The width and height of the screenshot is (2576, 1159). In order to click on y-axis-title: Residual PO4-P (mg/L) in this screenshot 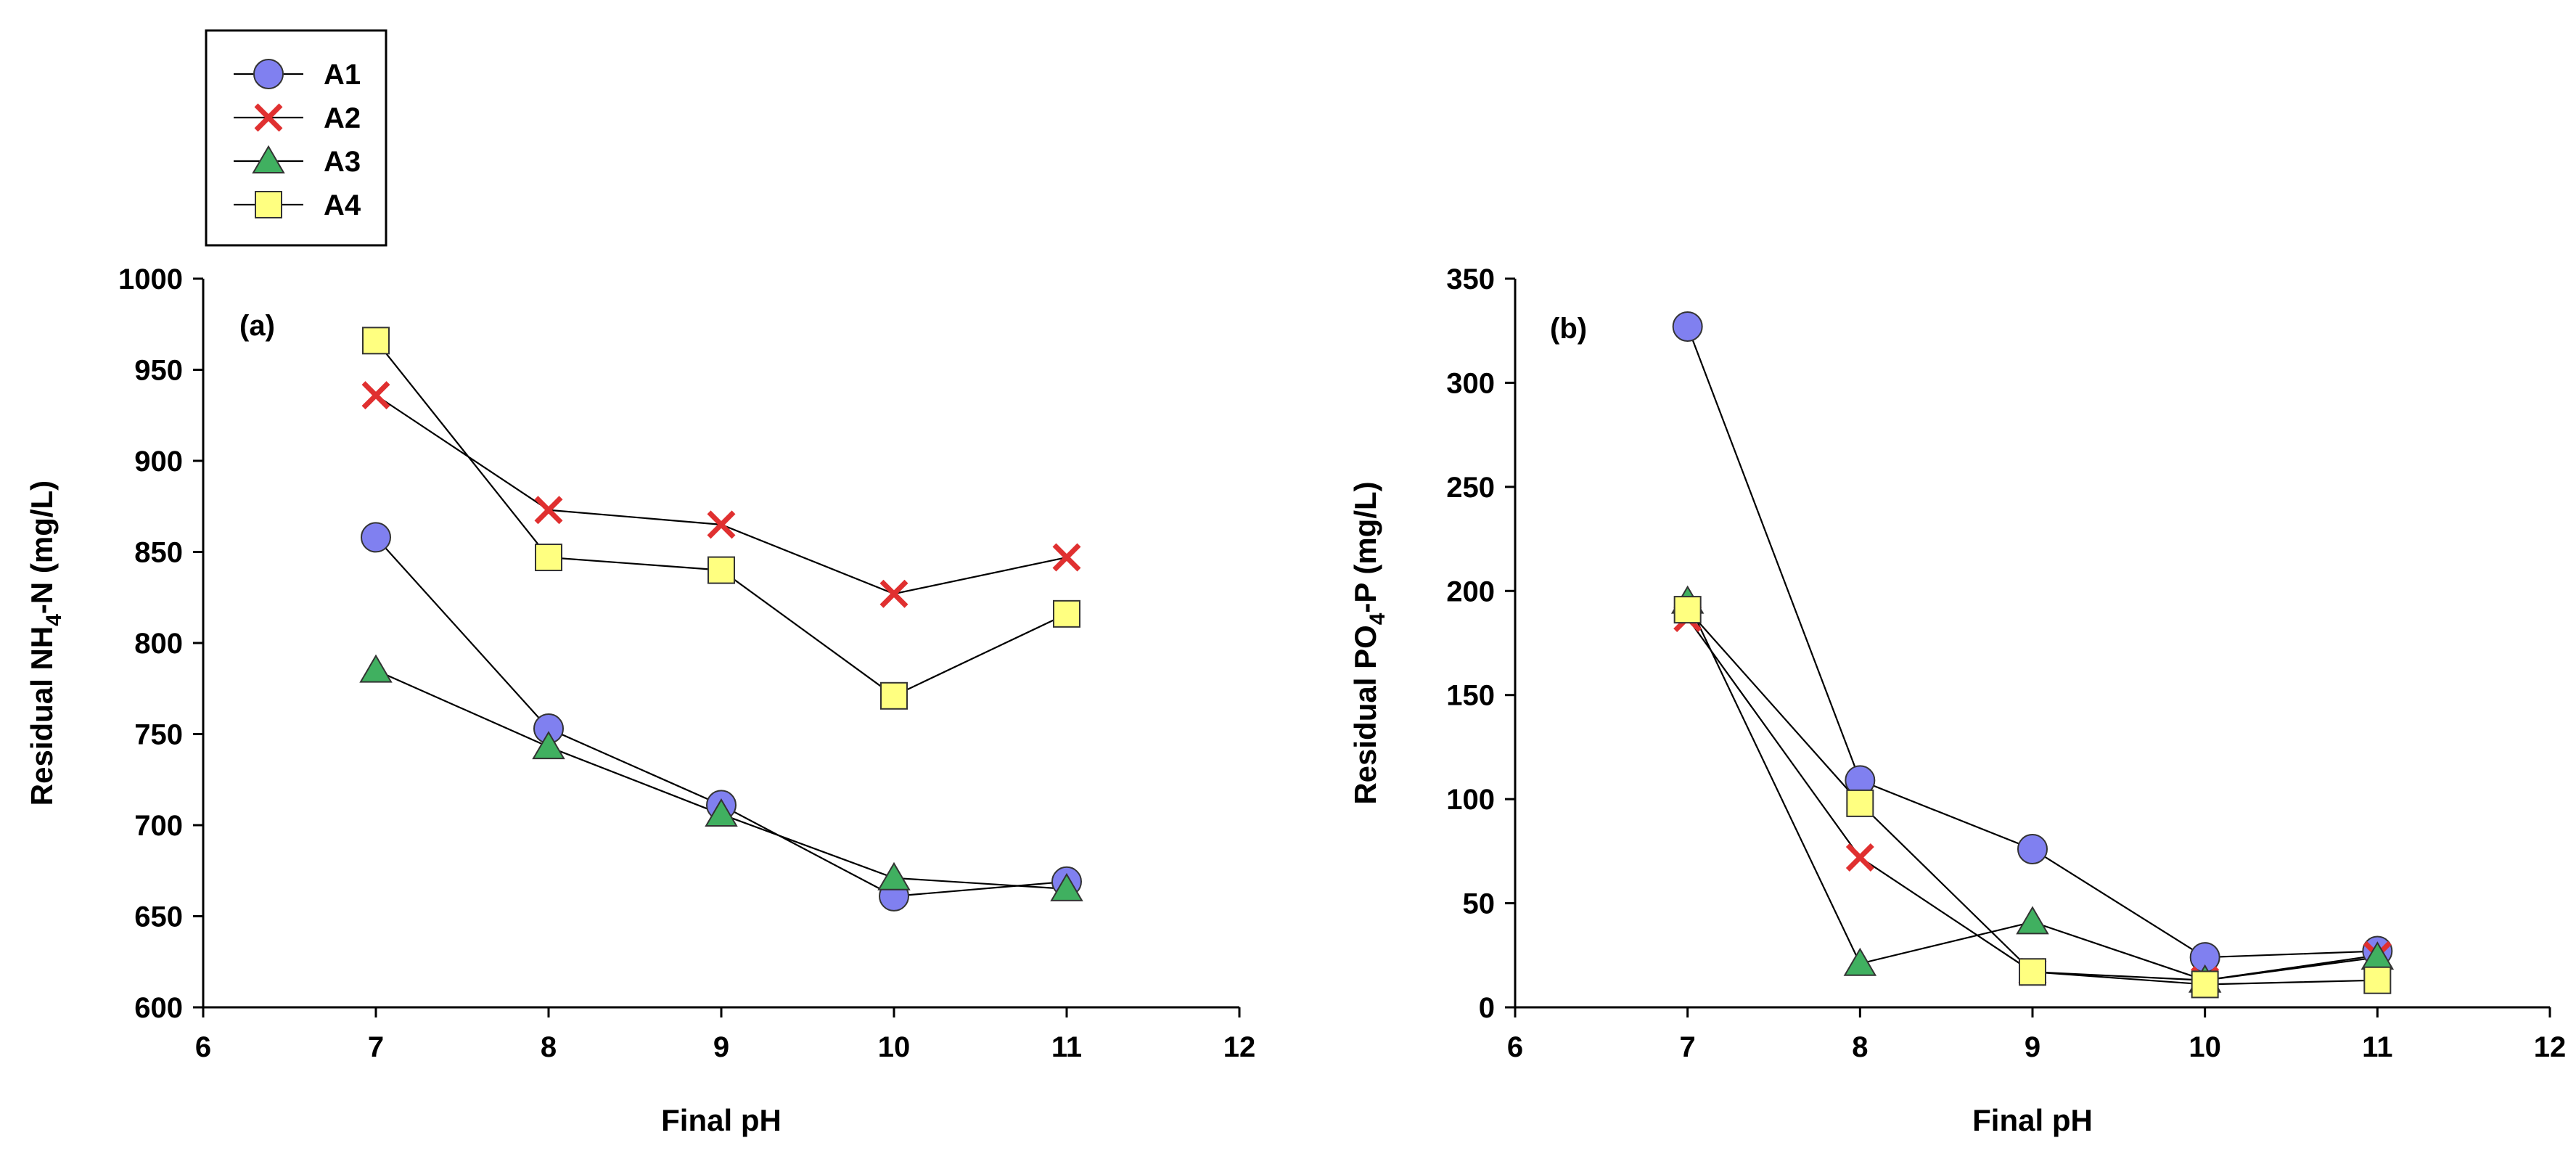, I will do `click(1369, 642)`.